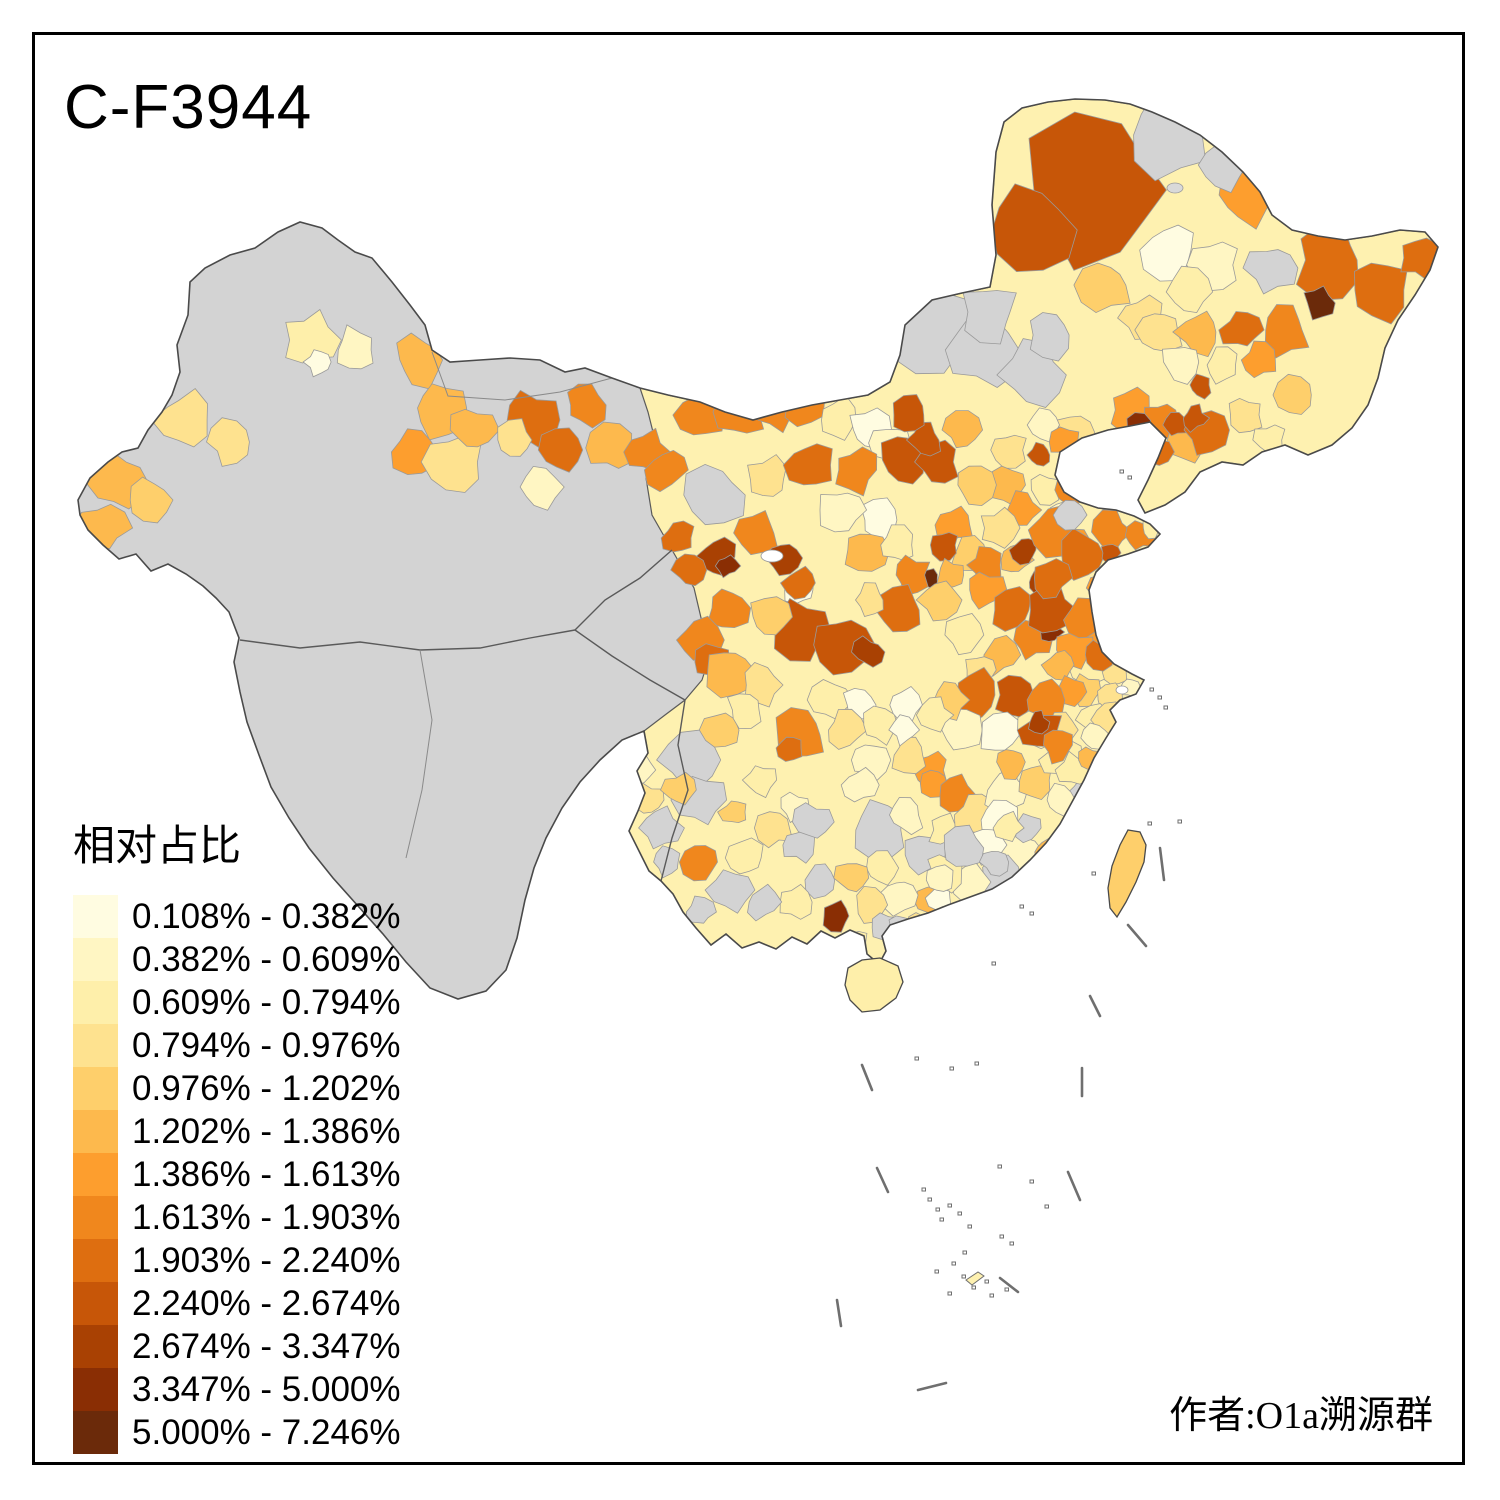  What do you see at coordinates (266, 916) in the screenshot?
I see `legend-label: 0.108% - 0.382%` at bounding box center [266, 916].